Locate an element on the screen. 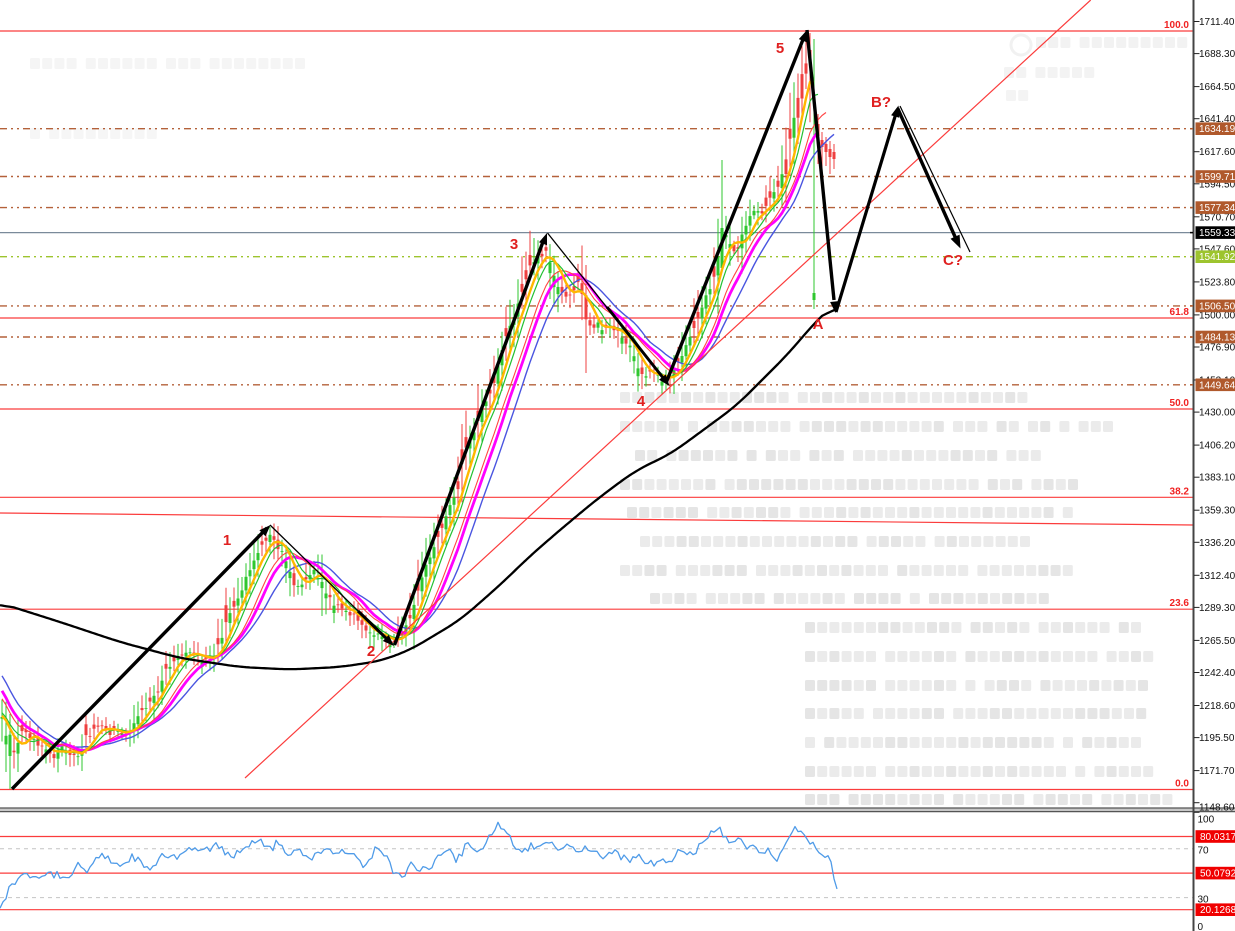 The image size is (1235, 931). svg-text: 20.1268 is located at coordinates (1217, 910).